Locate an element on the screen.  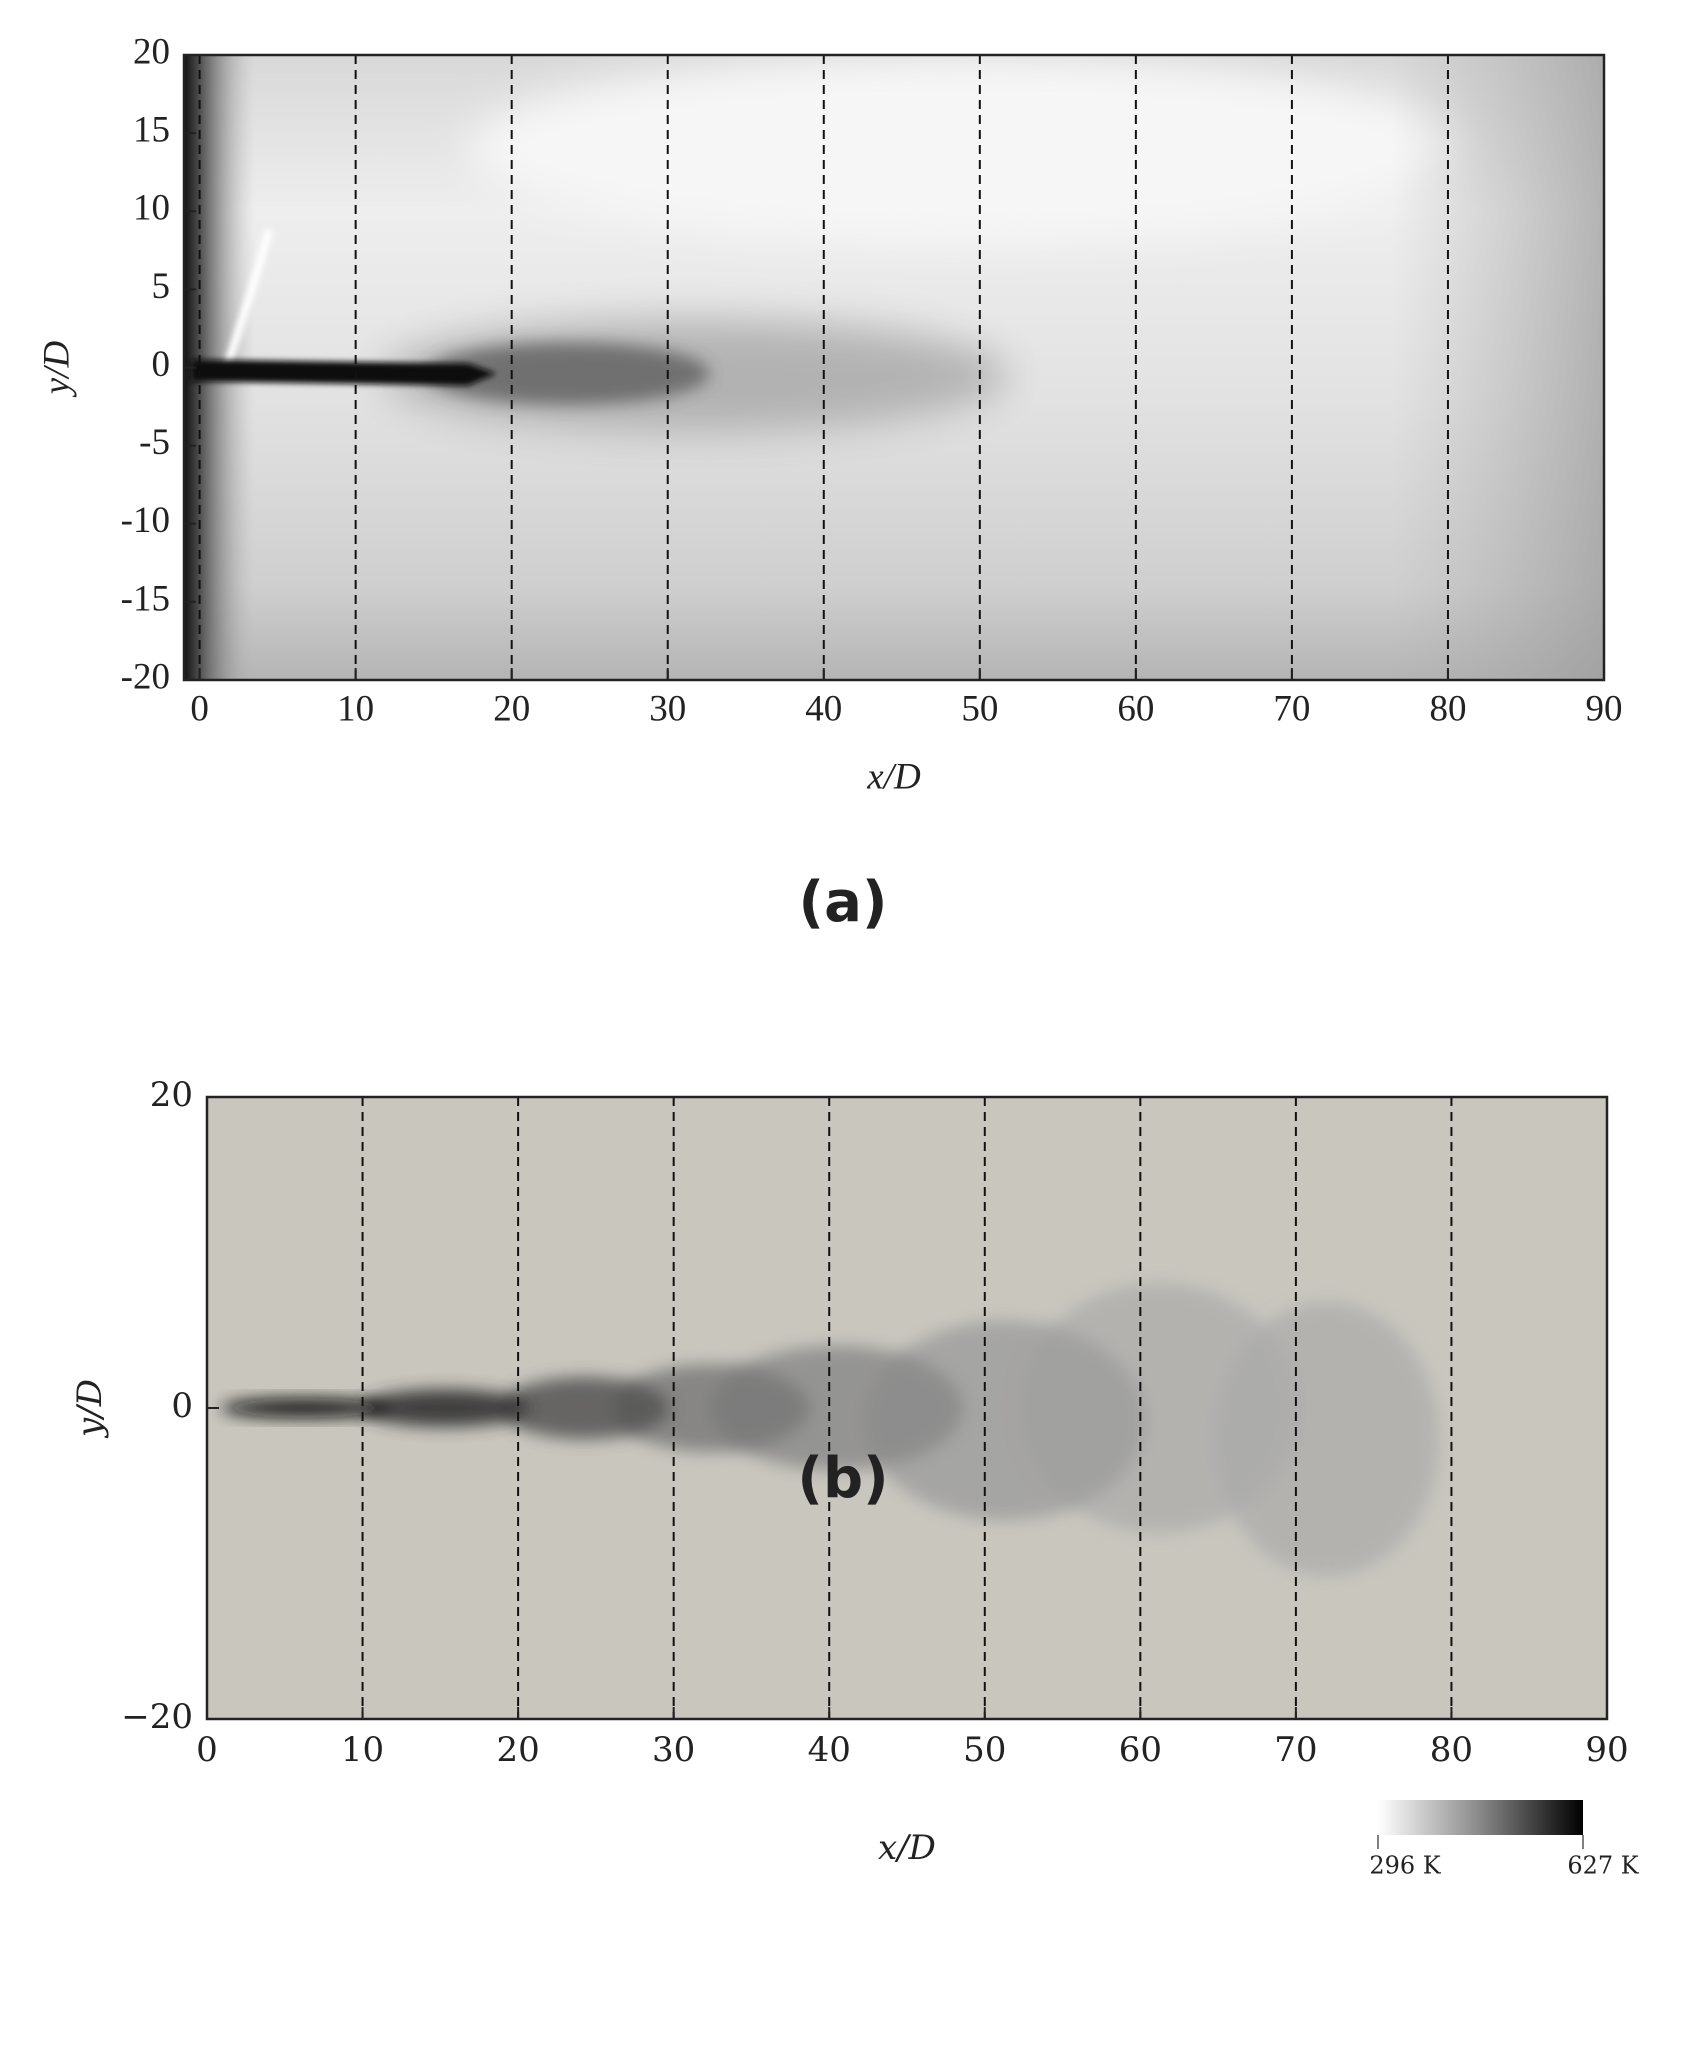
panel-caption: (a) is located at coordinates (843, 902).